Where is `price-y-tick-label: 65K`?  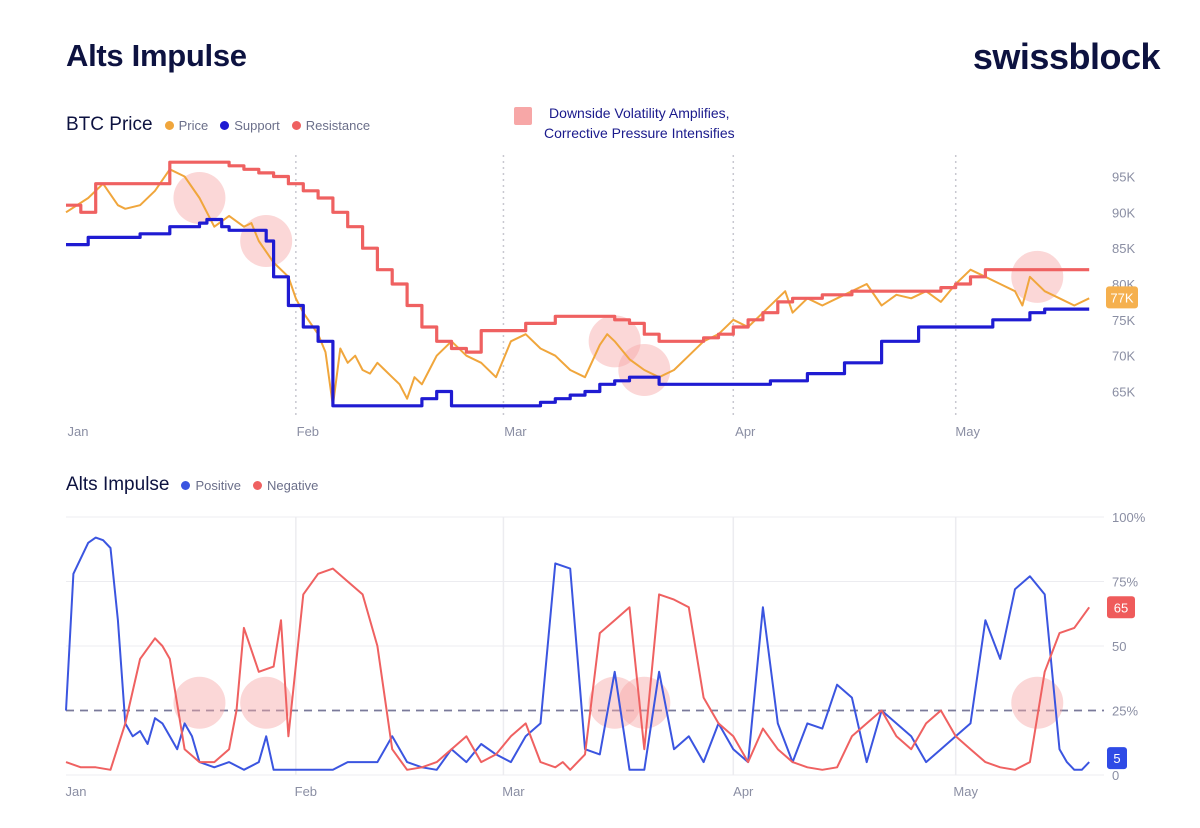 price-y-tick-label: 65K is located at coordinates (1123, 392).